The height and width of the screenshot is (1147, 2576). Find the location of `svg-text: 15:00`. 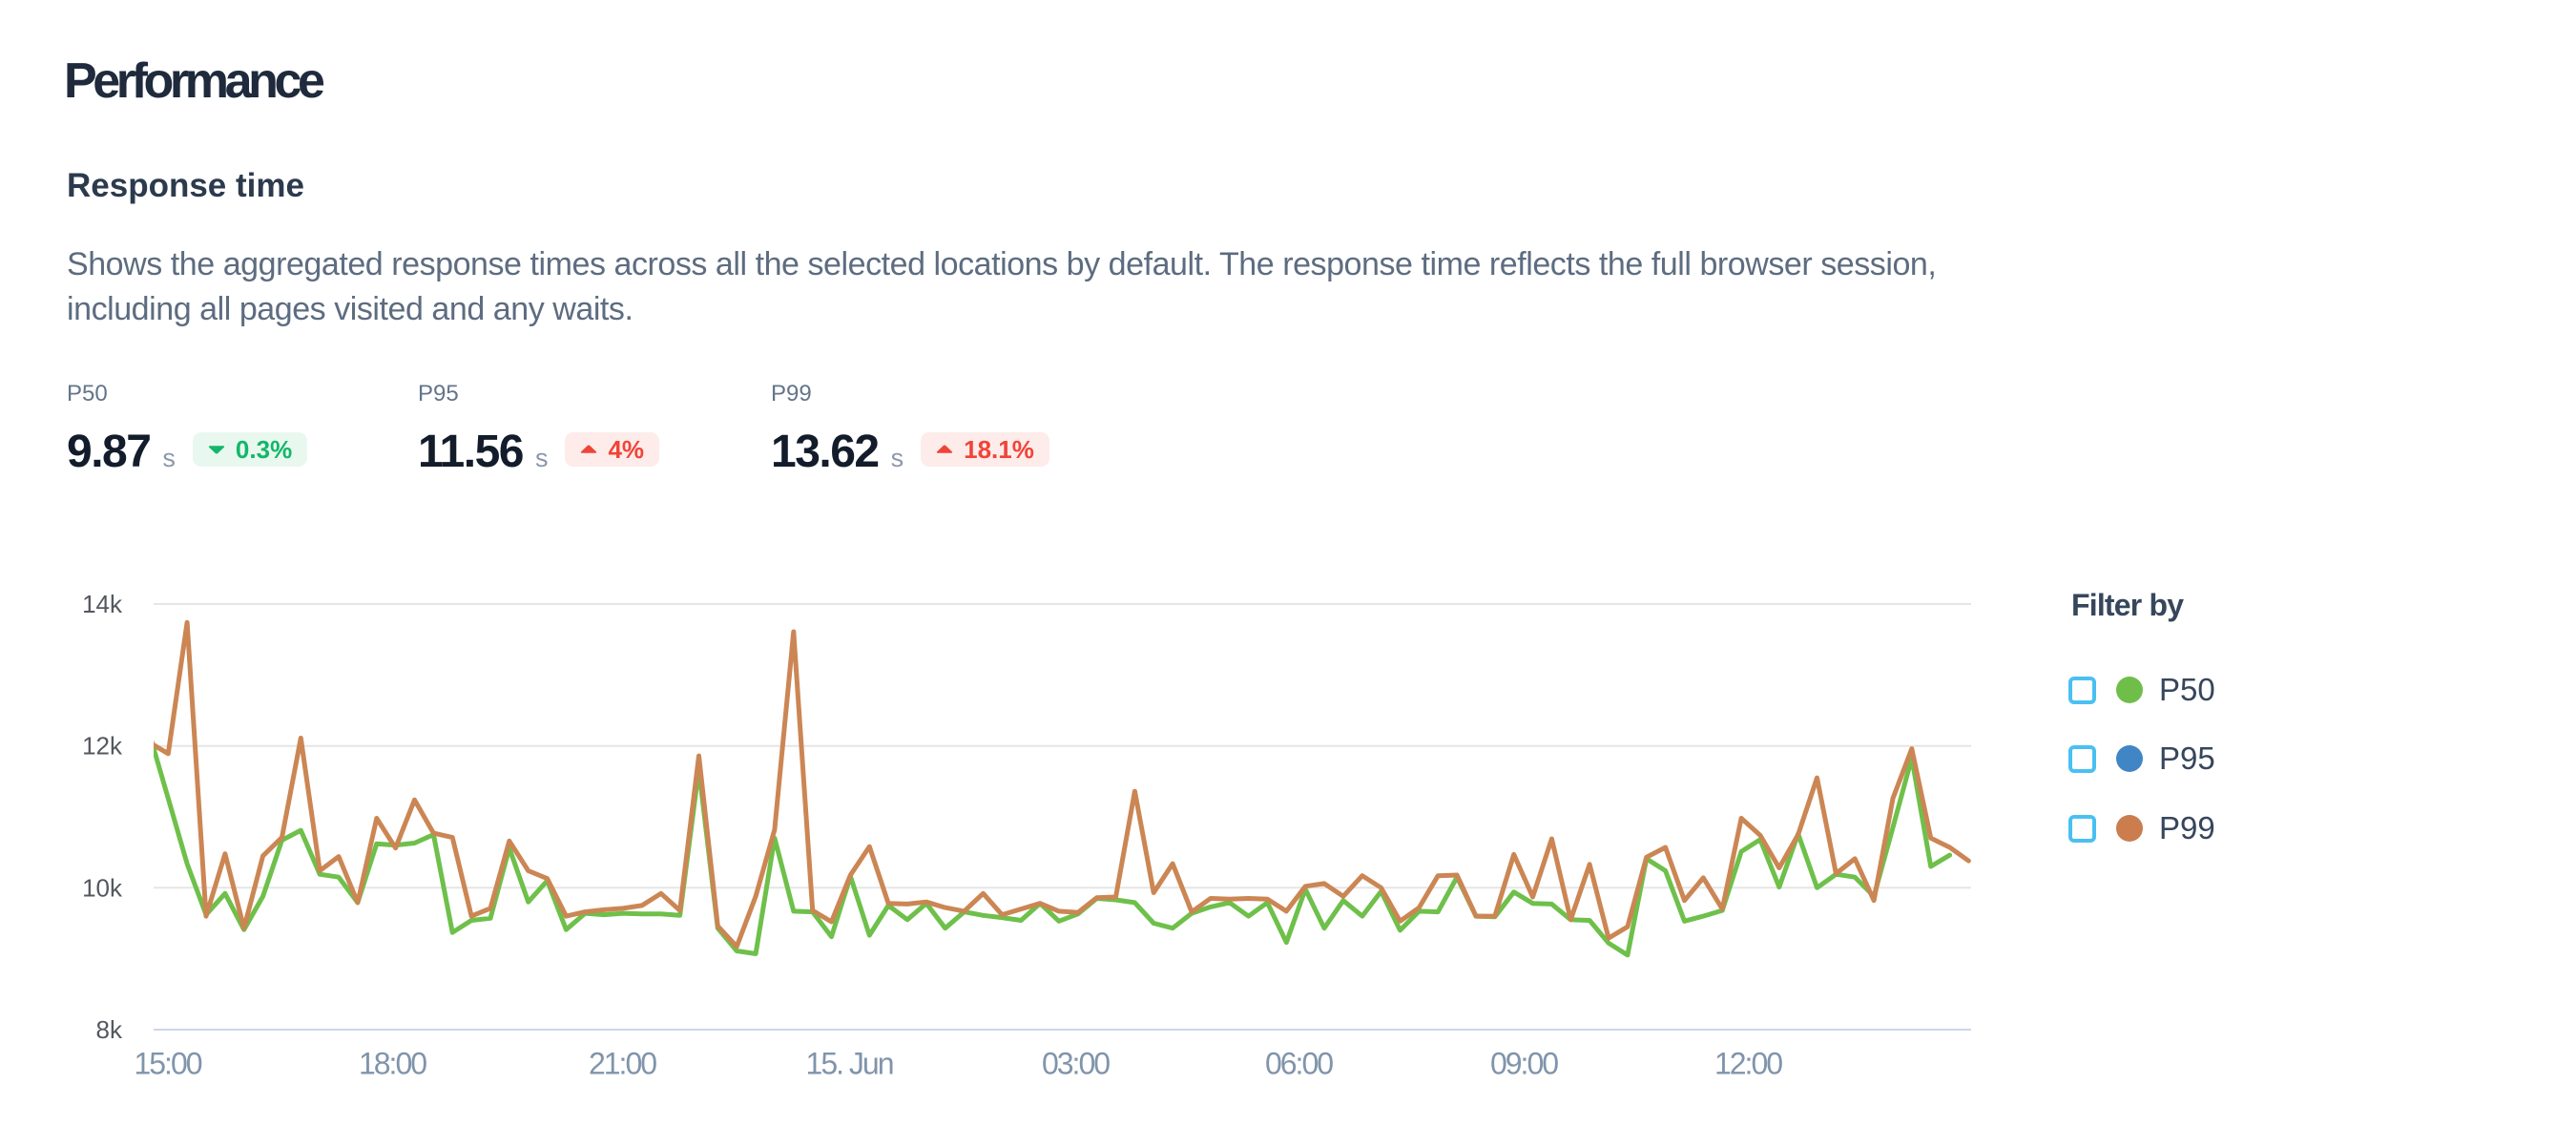

svg-text: 15:00 is located at coordinates (167, 1064).